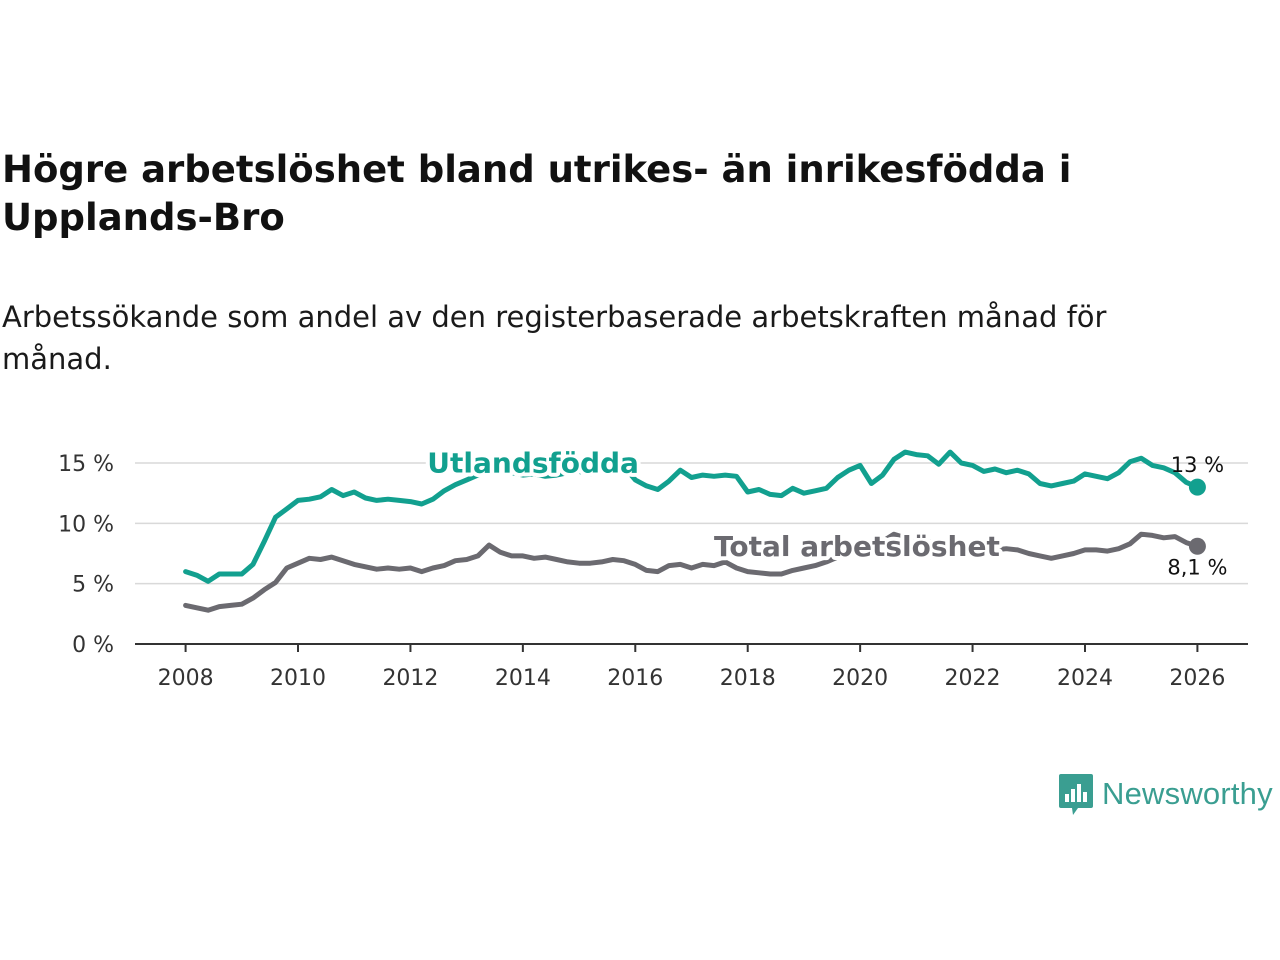 Image resolution: width=1280 pixels, height=960 pixels. I want to click on series-line-utlandsf-dda, so click(691, 516).